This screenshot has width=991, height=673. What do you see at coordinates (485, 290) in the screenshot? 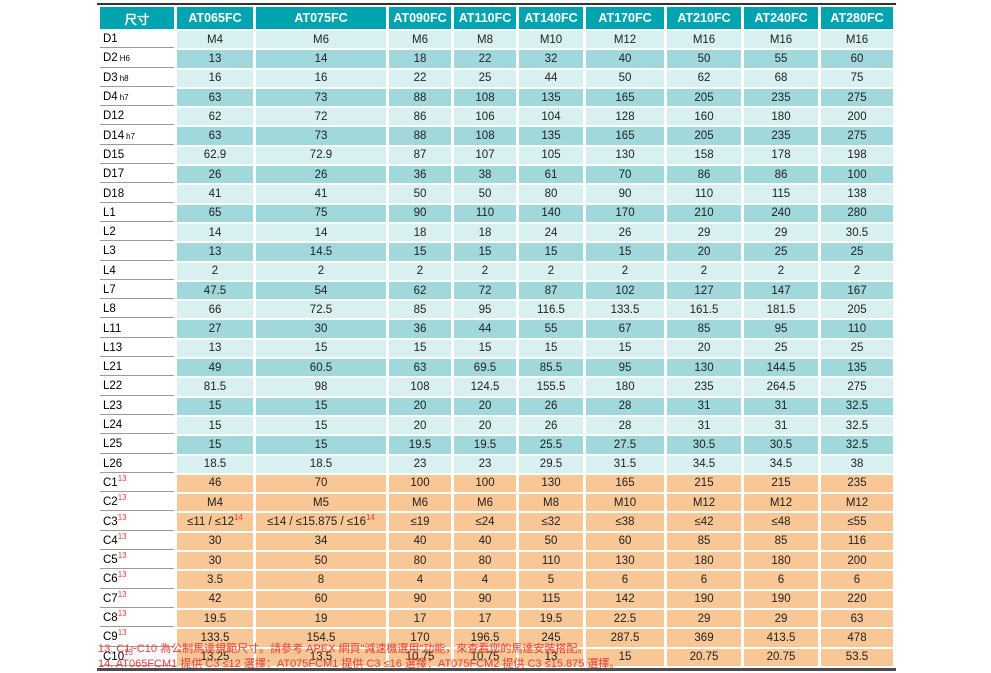
I see `table-cell: 72` at bounding box center [485, 290].